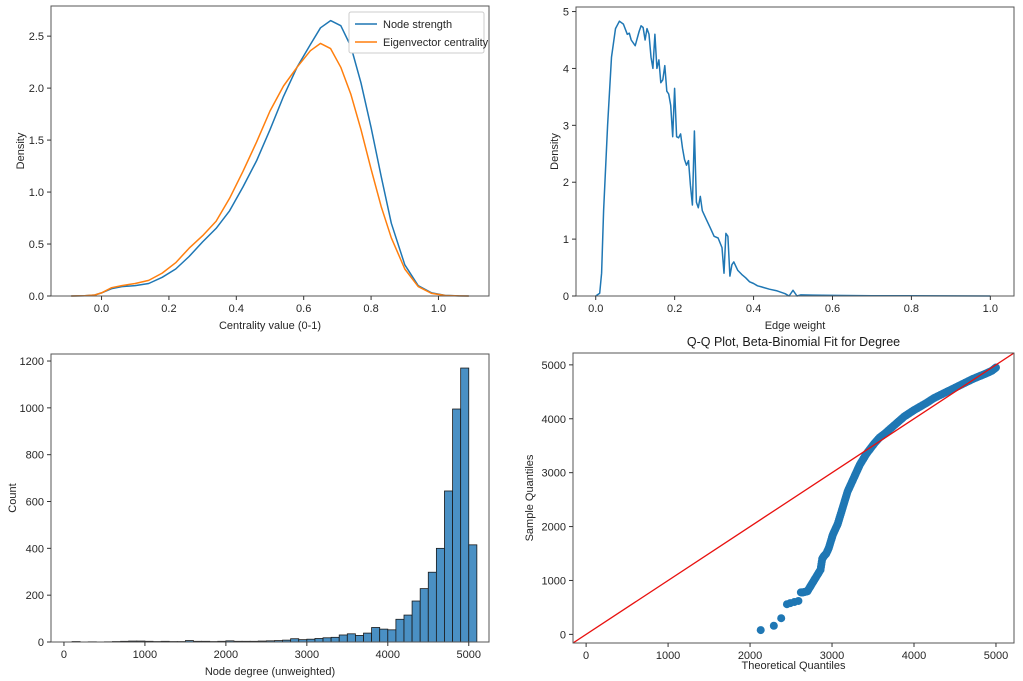  What do you see at coordinates (530, 497) in the screenshot?
I see `y-axis-label: Sample Quantiles` at bounding box center [530, 497].